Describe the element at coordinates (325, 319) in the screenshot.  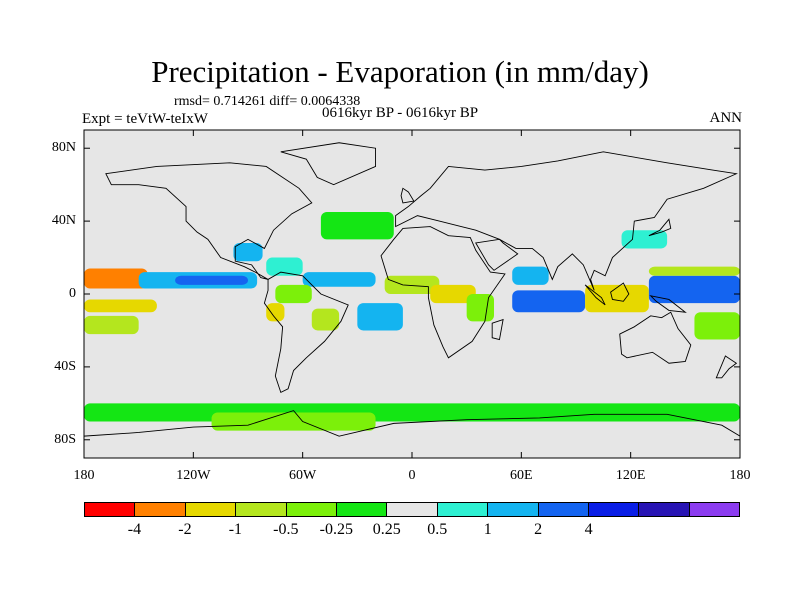
I see `field-region-brazil-dry` at that location.